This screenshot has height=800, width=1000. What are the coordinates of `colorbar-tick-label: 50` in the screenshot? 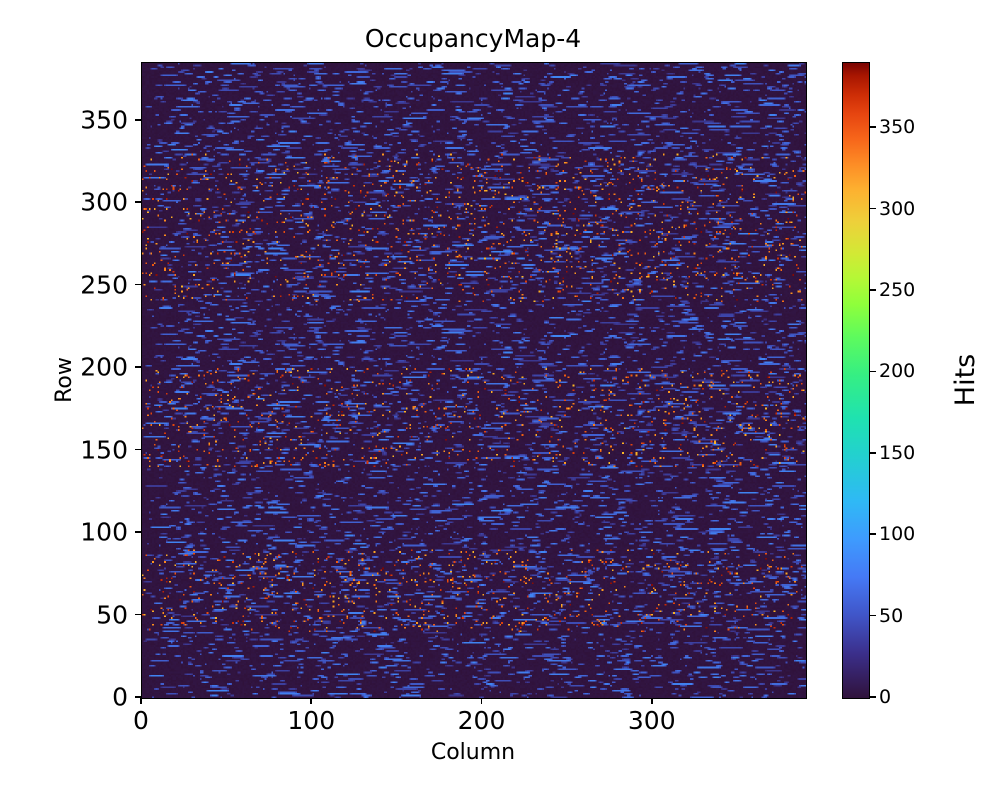 It's located at (891, 615).